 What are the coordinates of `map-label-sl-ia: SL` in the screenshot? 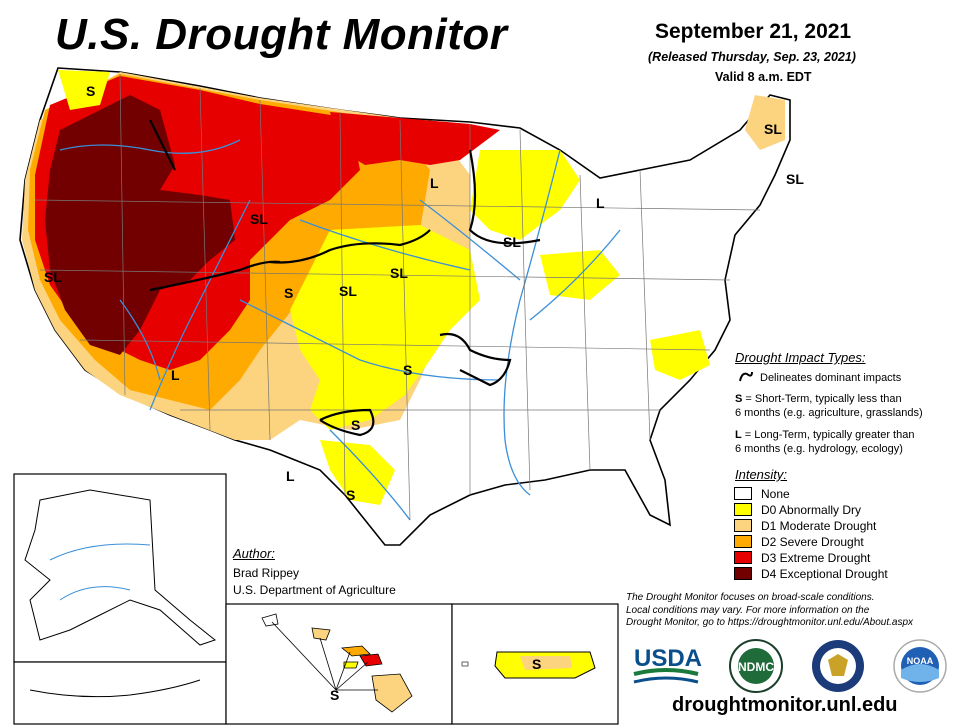 It's located at (512, 242).